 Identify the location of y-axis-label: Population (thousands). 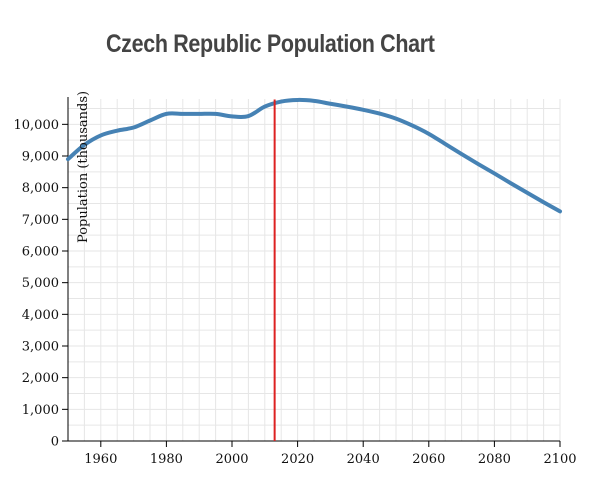
(83, 167).